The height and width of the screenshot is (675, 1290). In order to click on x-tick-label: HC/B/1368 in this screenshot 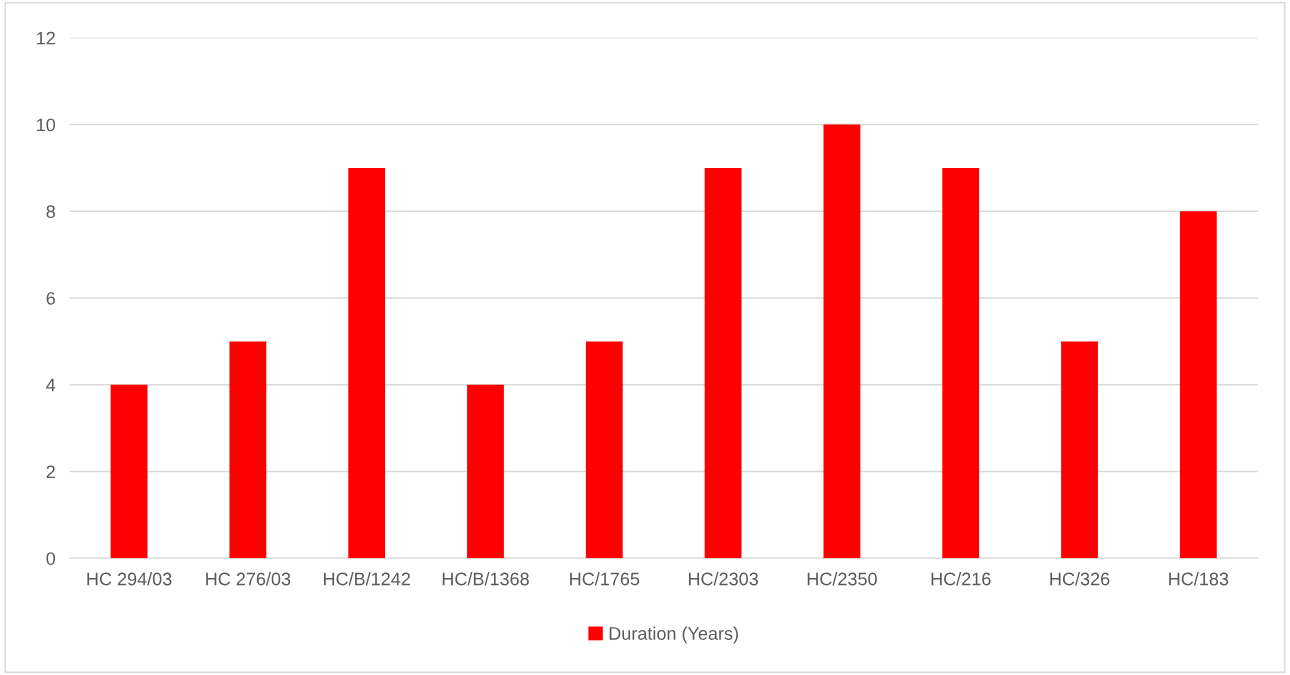, I will do `click(485, 579)`.